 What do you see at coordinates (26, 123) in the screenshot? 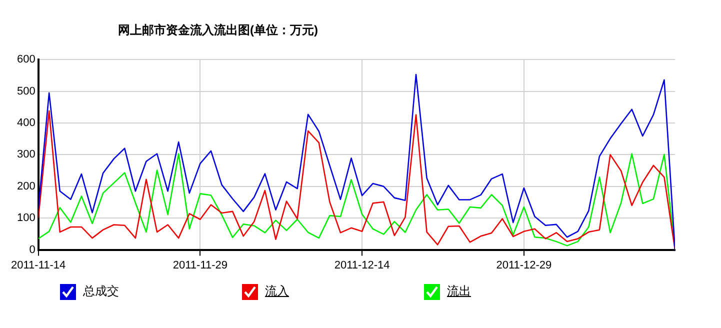
I see `y-tick-label: 400` at bounding box center [26, 123].